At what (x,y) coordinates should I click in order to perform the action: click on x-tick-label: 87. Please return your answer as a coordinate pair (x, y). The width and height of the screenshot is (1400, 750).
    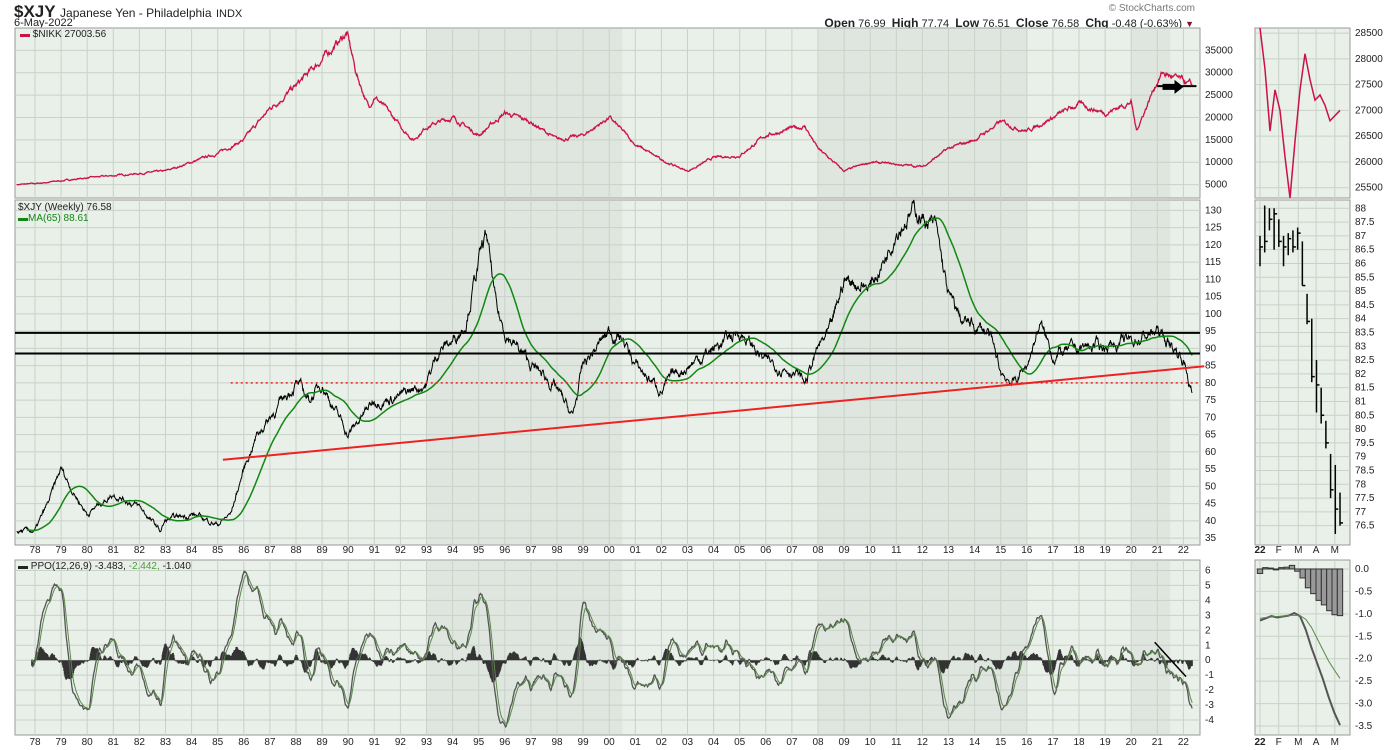
    Looking at the image, I should click on (270, 742).